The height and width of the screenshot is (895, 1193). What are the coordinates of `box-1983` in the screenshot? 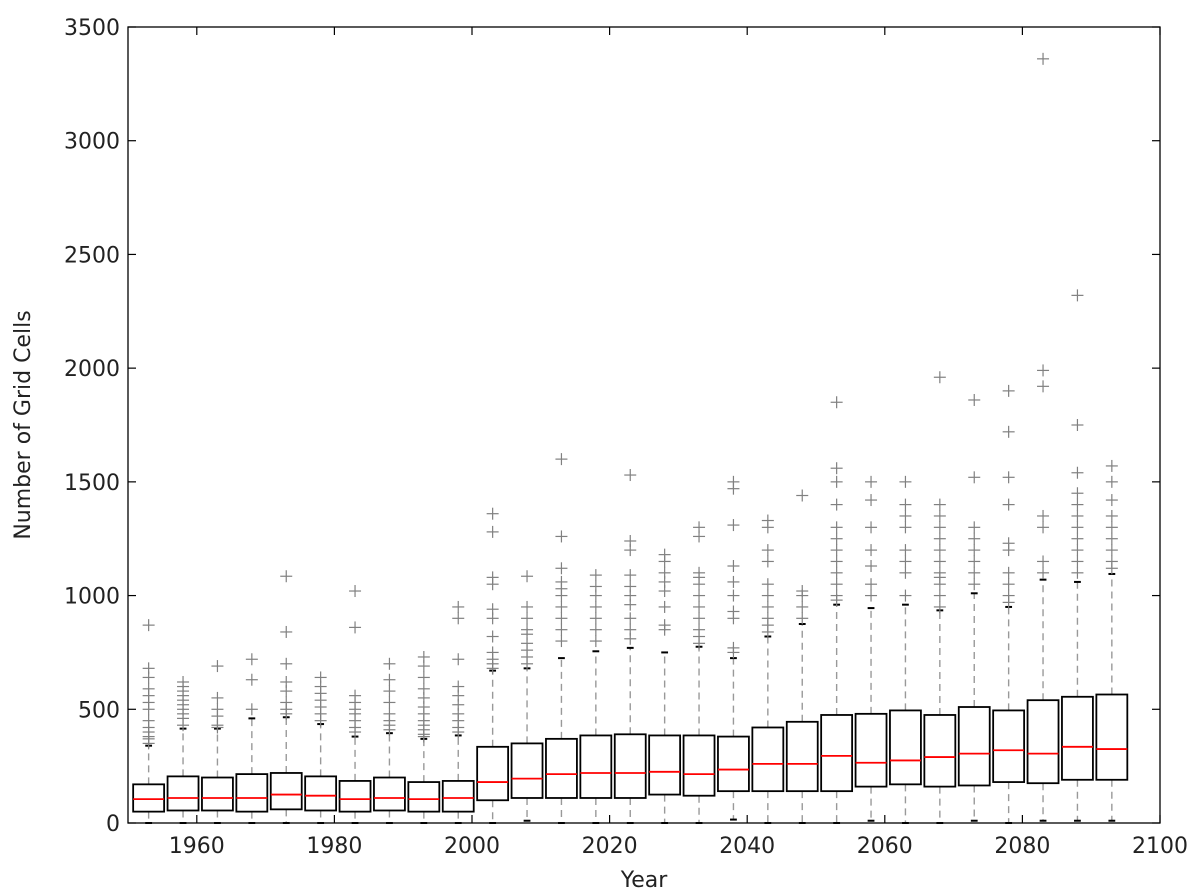 It's located at (355, 704).